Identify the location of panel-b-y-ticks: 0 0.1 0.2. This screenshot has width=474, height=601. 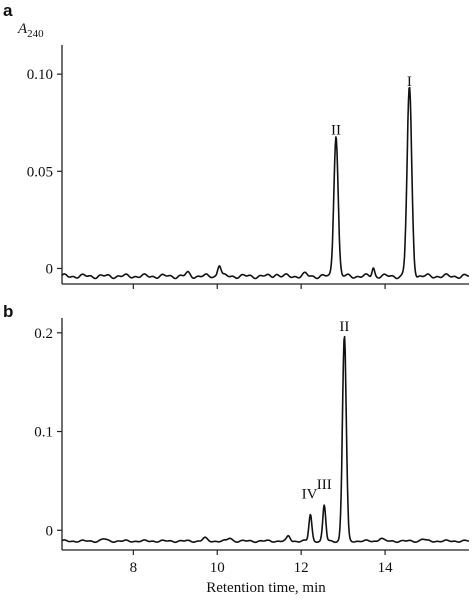
(48, 432).